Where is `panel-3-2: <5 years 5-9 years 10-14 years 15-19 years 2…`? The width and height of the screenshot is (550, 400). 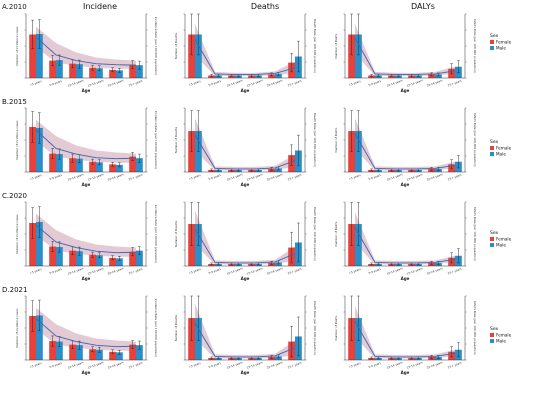 panel-3-2: <5 years 5-9 years 10-14 years 15-19 years 2… is located at coordinates (405, 335).